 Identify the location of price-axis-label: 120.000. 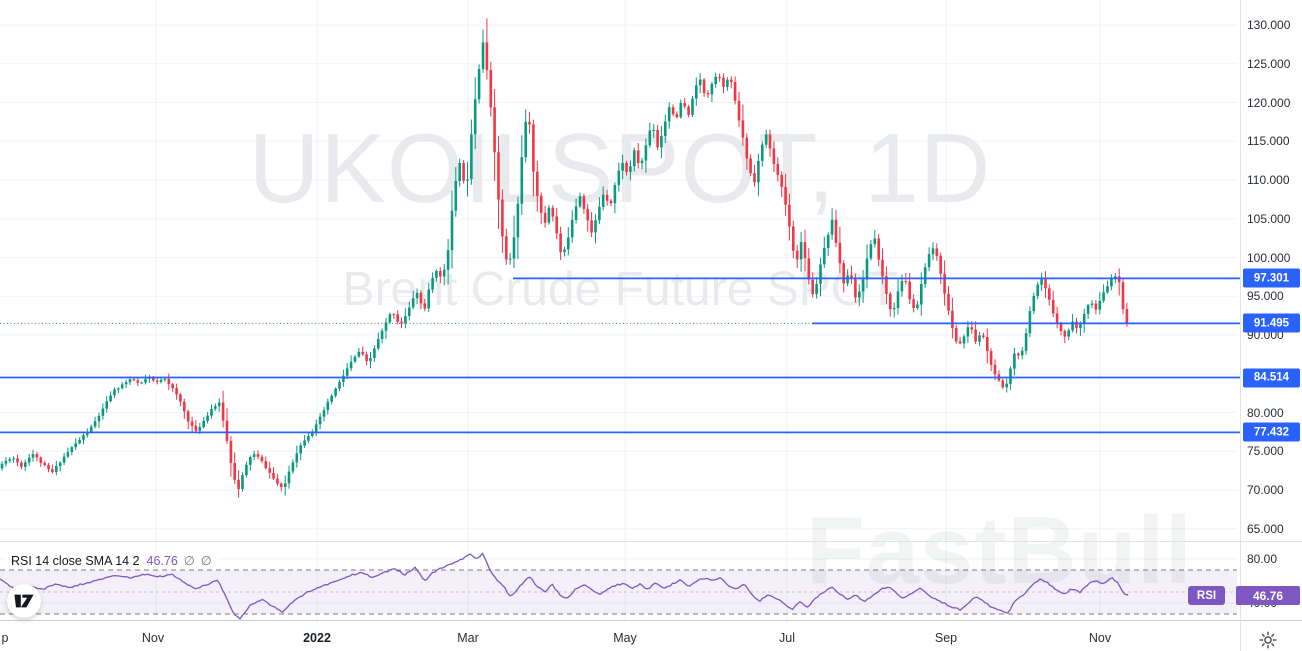
(1269, 102).